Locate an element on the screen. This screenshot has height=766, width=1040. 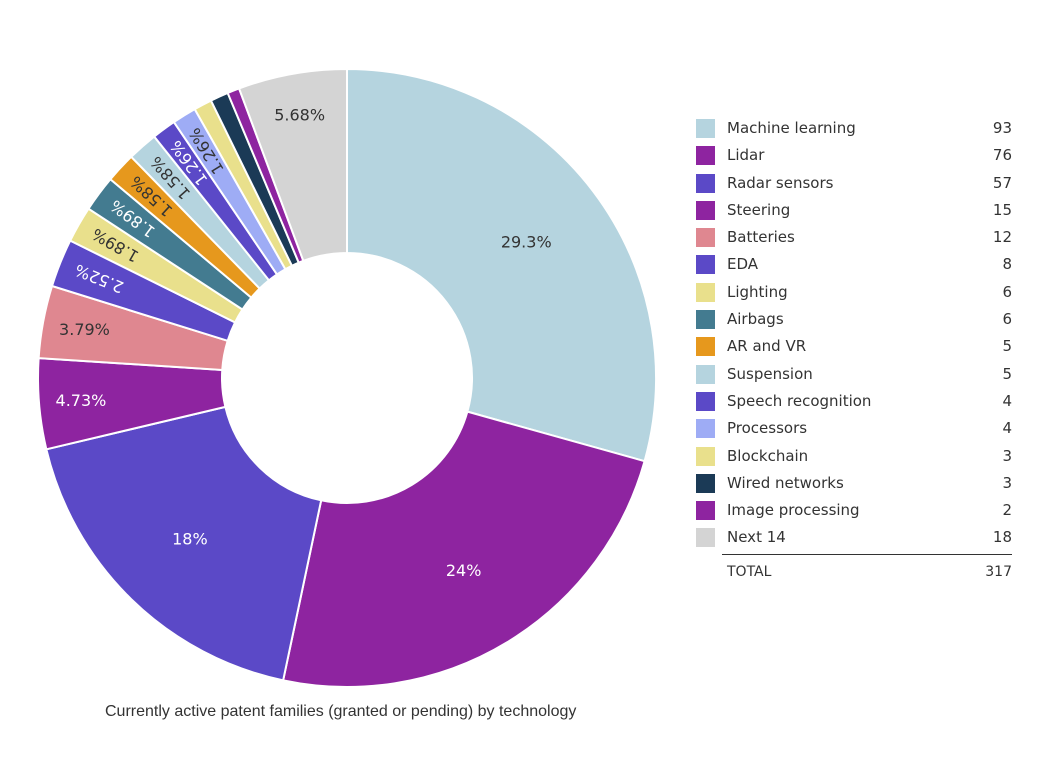
legend-label: EDA is located at coordinates (743, 264).